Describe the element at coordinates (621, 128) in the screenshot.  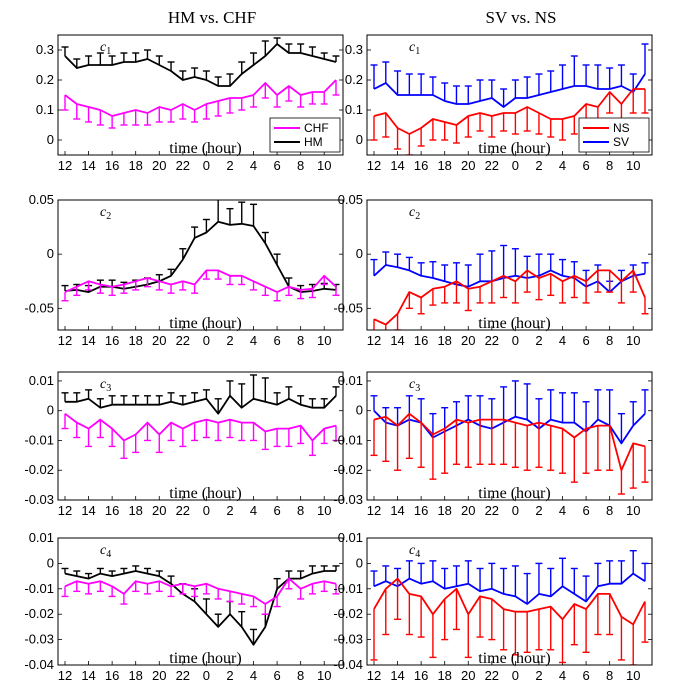
I see `legend-label-ns: NS` at that location.